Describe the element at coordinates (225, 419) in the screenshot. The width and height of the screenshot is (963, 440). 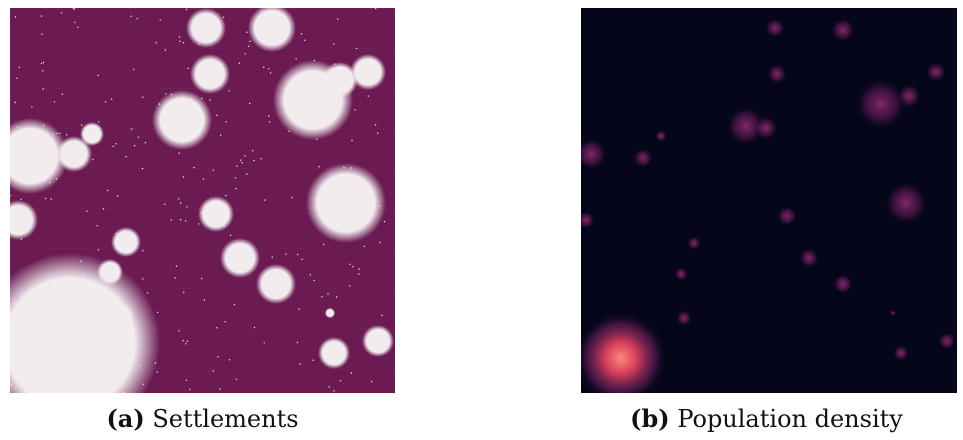
I see `caption-a-text: Settlements` at that location.